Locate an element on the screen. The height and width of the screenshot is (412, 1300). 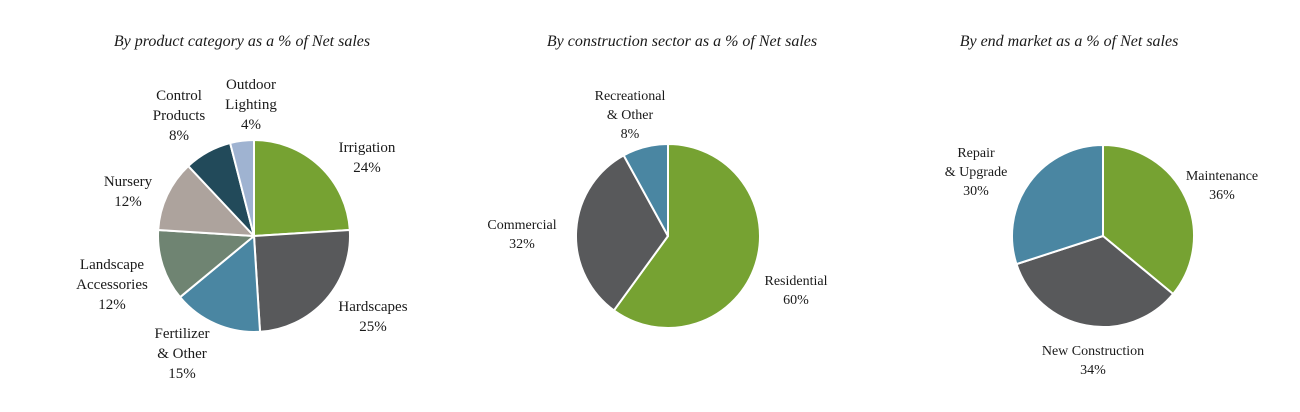
slice-label: Landscape Accessories 12% is located at coordinates (112, 285).